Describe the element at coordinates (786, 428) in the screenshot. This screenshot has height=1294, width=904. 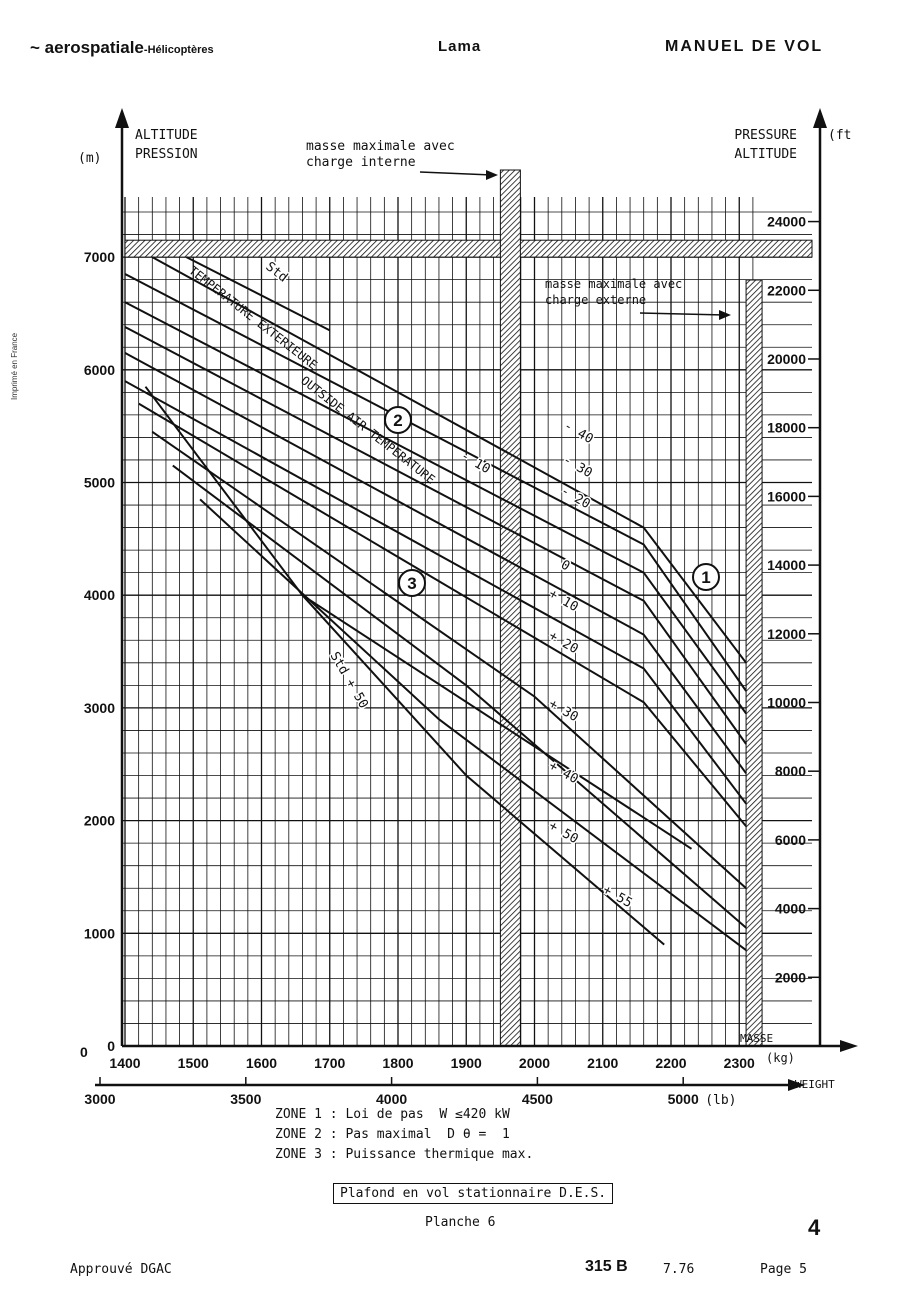
I see `right-tick-label: 18000` at that location.